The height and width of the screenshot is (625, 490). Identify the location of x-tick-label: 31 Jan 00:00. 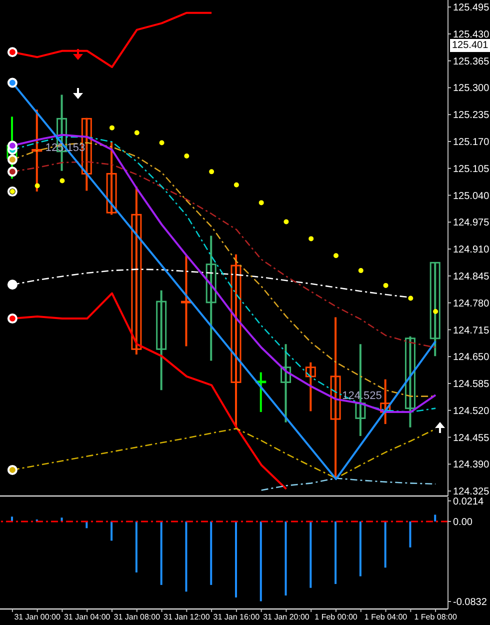
(38, 617).